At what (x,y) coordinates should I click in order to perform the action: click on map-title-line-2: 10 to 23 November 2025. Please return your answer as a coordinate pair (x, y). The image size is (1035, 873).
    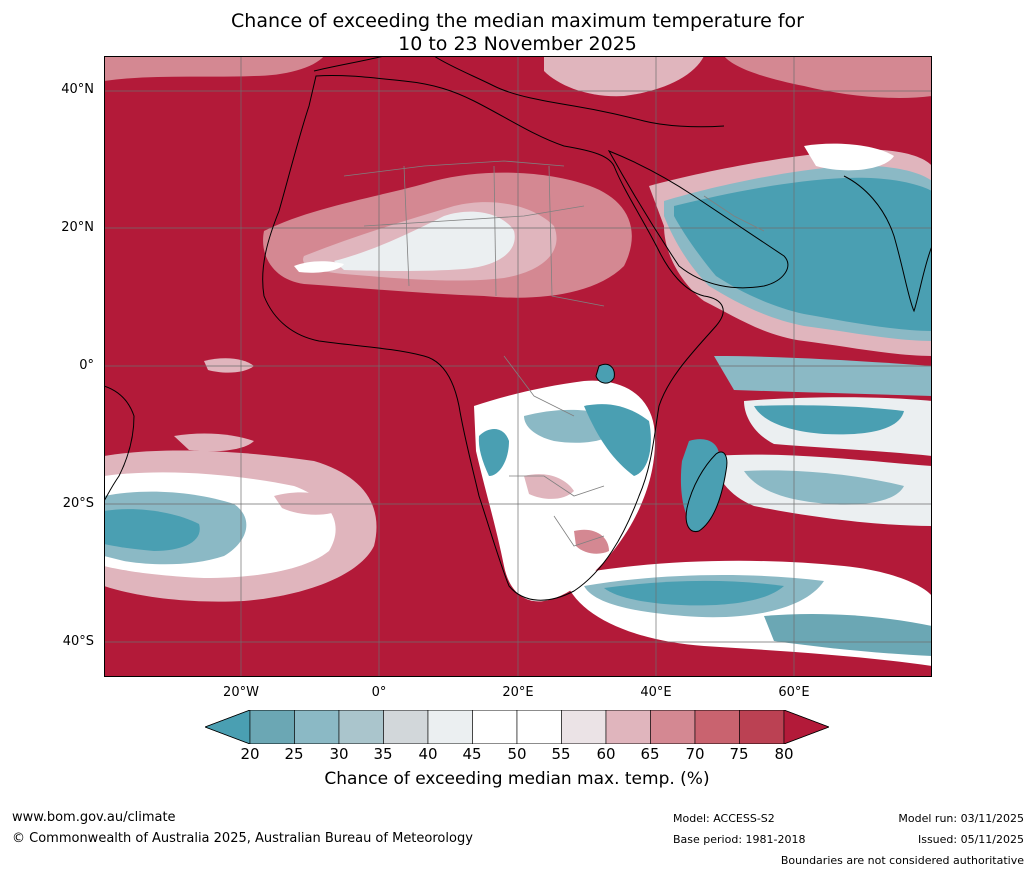
    Looking at the image, I should click on (517, 44).